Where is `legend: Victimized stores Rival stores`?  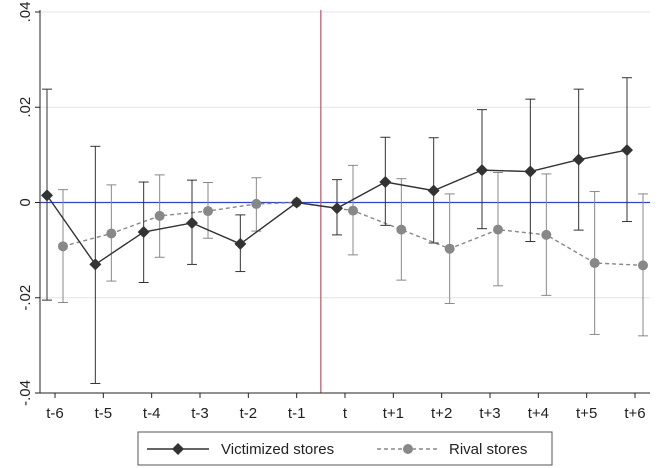
legend: Victimized stores Rival stores is located at coordinates (345, 448).